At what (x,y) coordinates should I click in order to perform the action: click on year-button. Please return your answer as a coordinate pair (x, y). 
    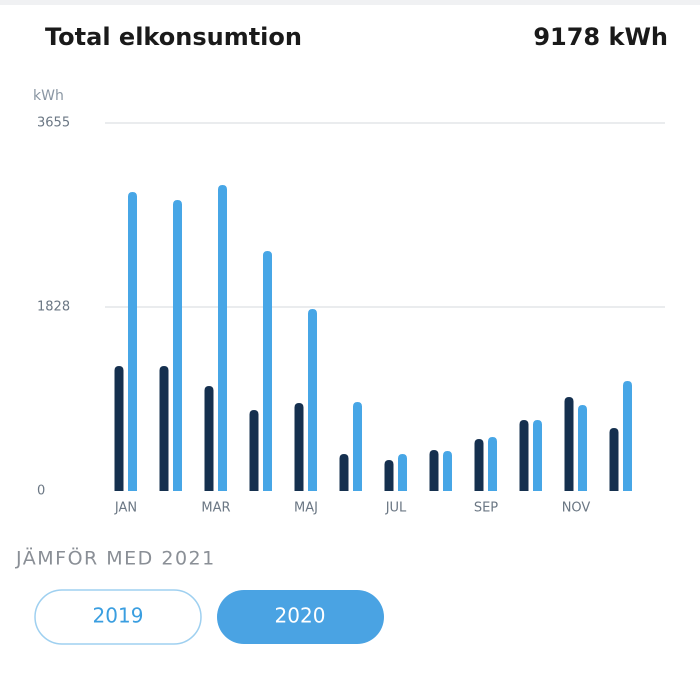
    Looking at the image, I should click on (118, 617).